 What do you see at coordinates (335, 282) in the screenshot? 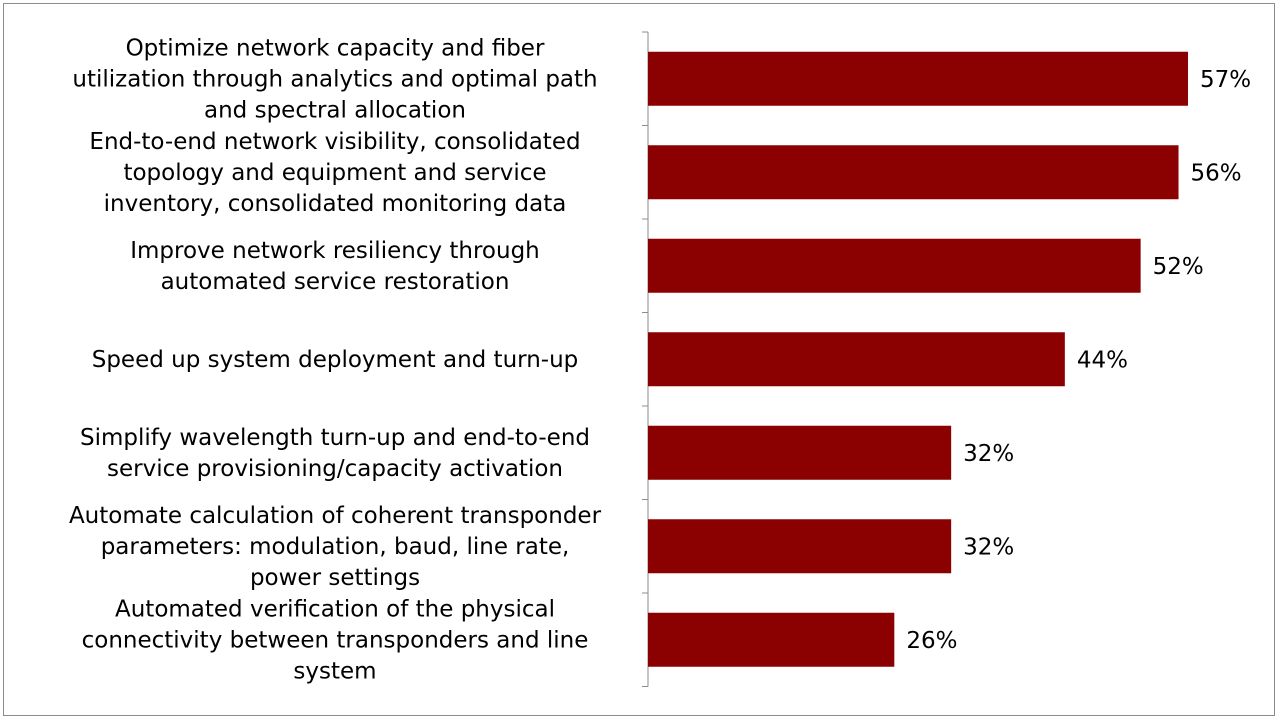
I see `category-label-line: automated service restoration` at bounding box center [335, 282].